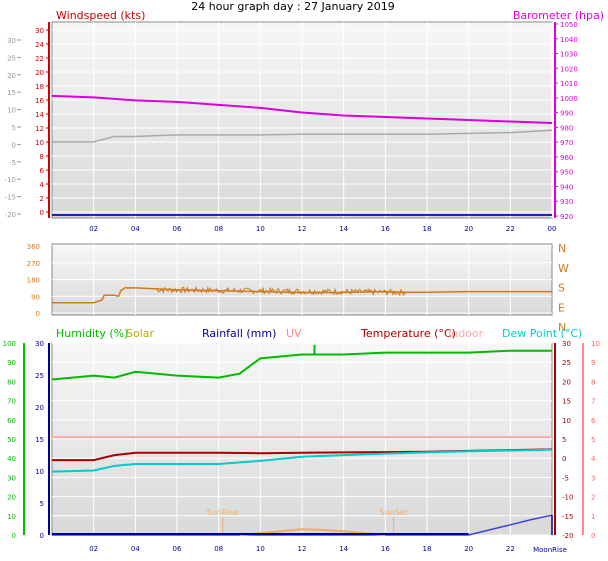 The width and height of the screenshot is (608, 561). Describe the element at coordinates (11, 76) in the screenshot. I see `outer-tick-label: 20` at that location.